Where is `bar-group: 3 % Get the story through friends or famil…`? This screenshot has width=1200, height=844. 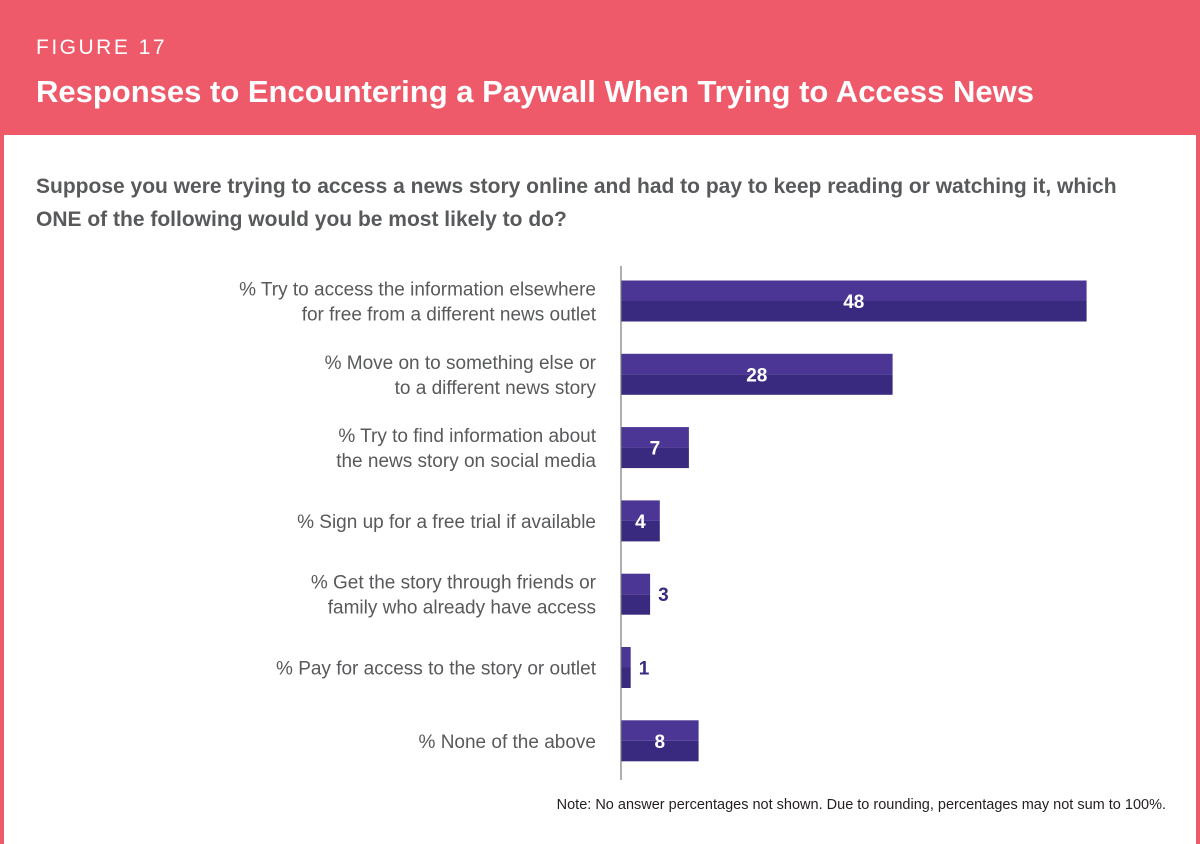
bar-group: 3 % Get the story through friends or famil… is located at coordinates (490, 596).